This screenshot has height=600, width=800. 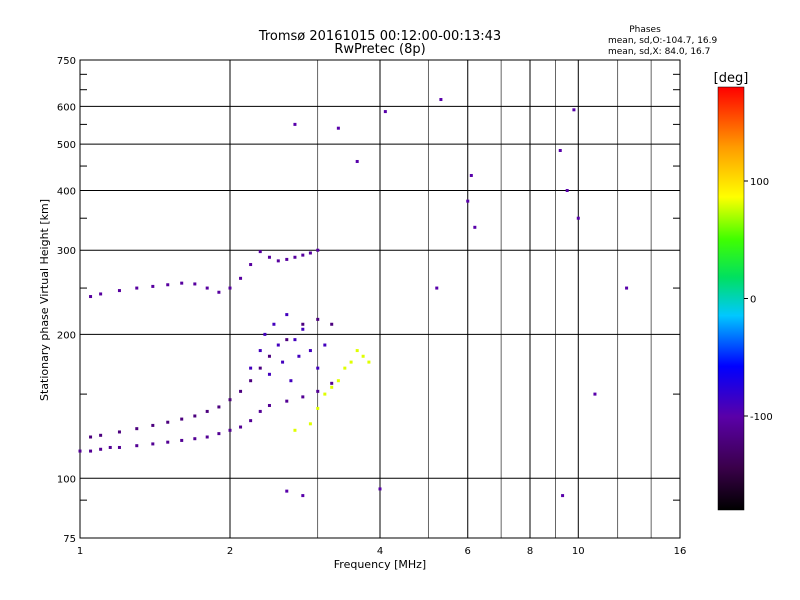 What do you see at coordinates (753, 300) in the screenshot?
I see `colorbar-tick-label: 0` at bounding box center [753, 300].